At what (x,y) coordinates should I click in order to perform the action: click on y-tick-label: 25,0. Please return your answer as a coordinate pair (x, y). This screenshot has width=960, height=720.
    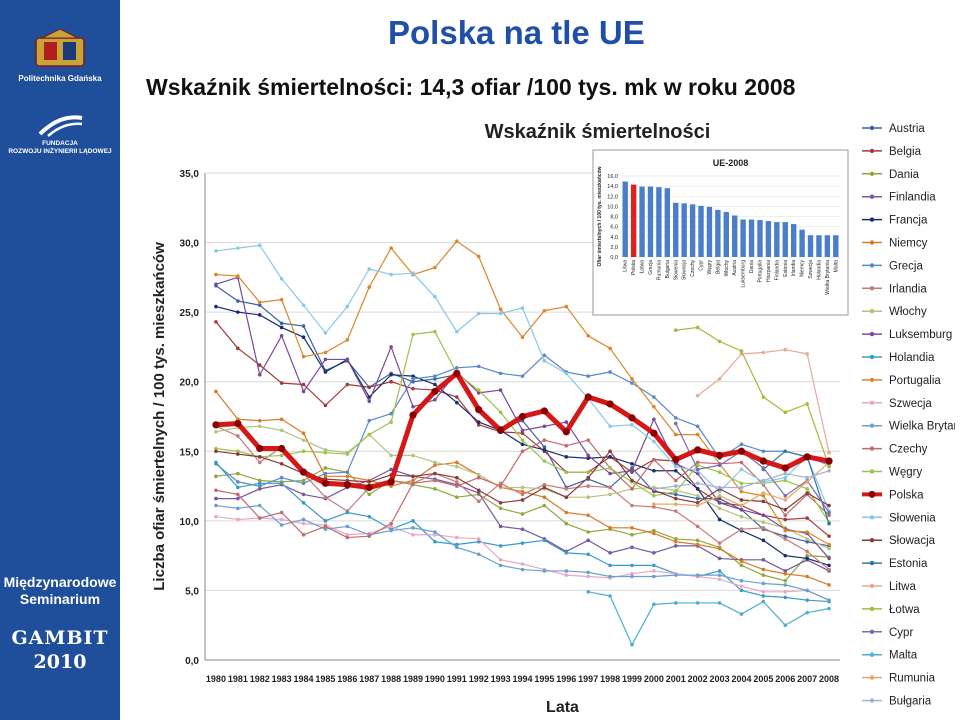
    Looking at the image, I should click on (190, 313).